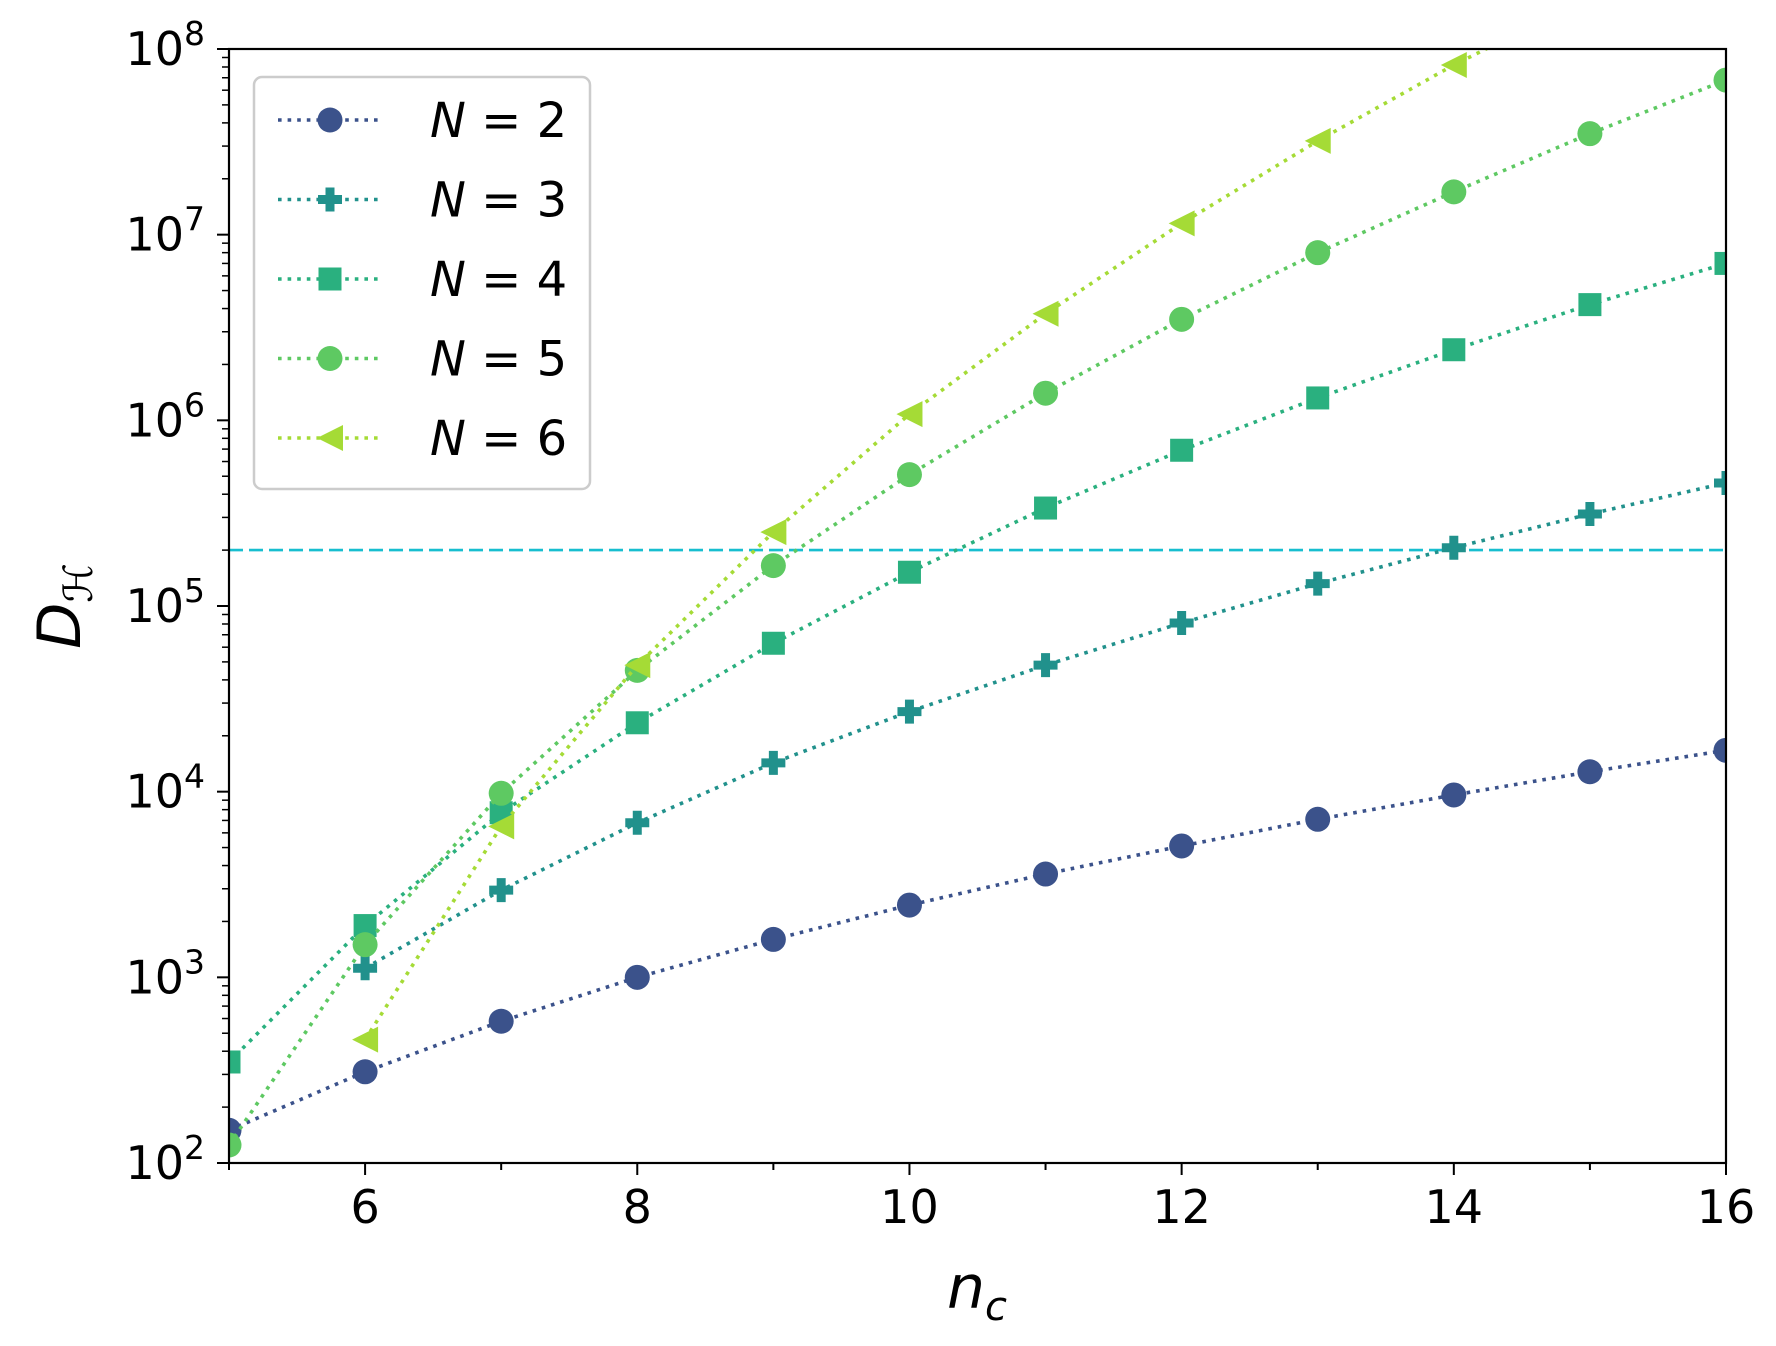 The image size is (1776, 1346). I want to click on legend-entry-5: N = 5, so click(422, 360).